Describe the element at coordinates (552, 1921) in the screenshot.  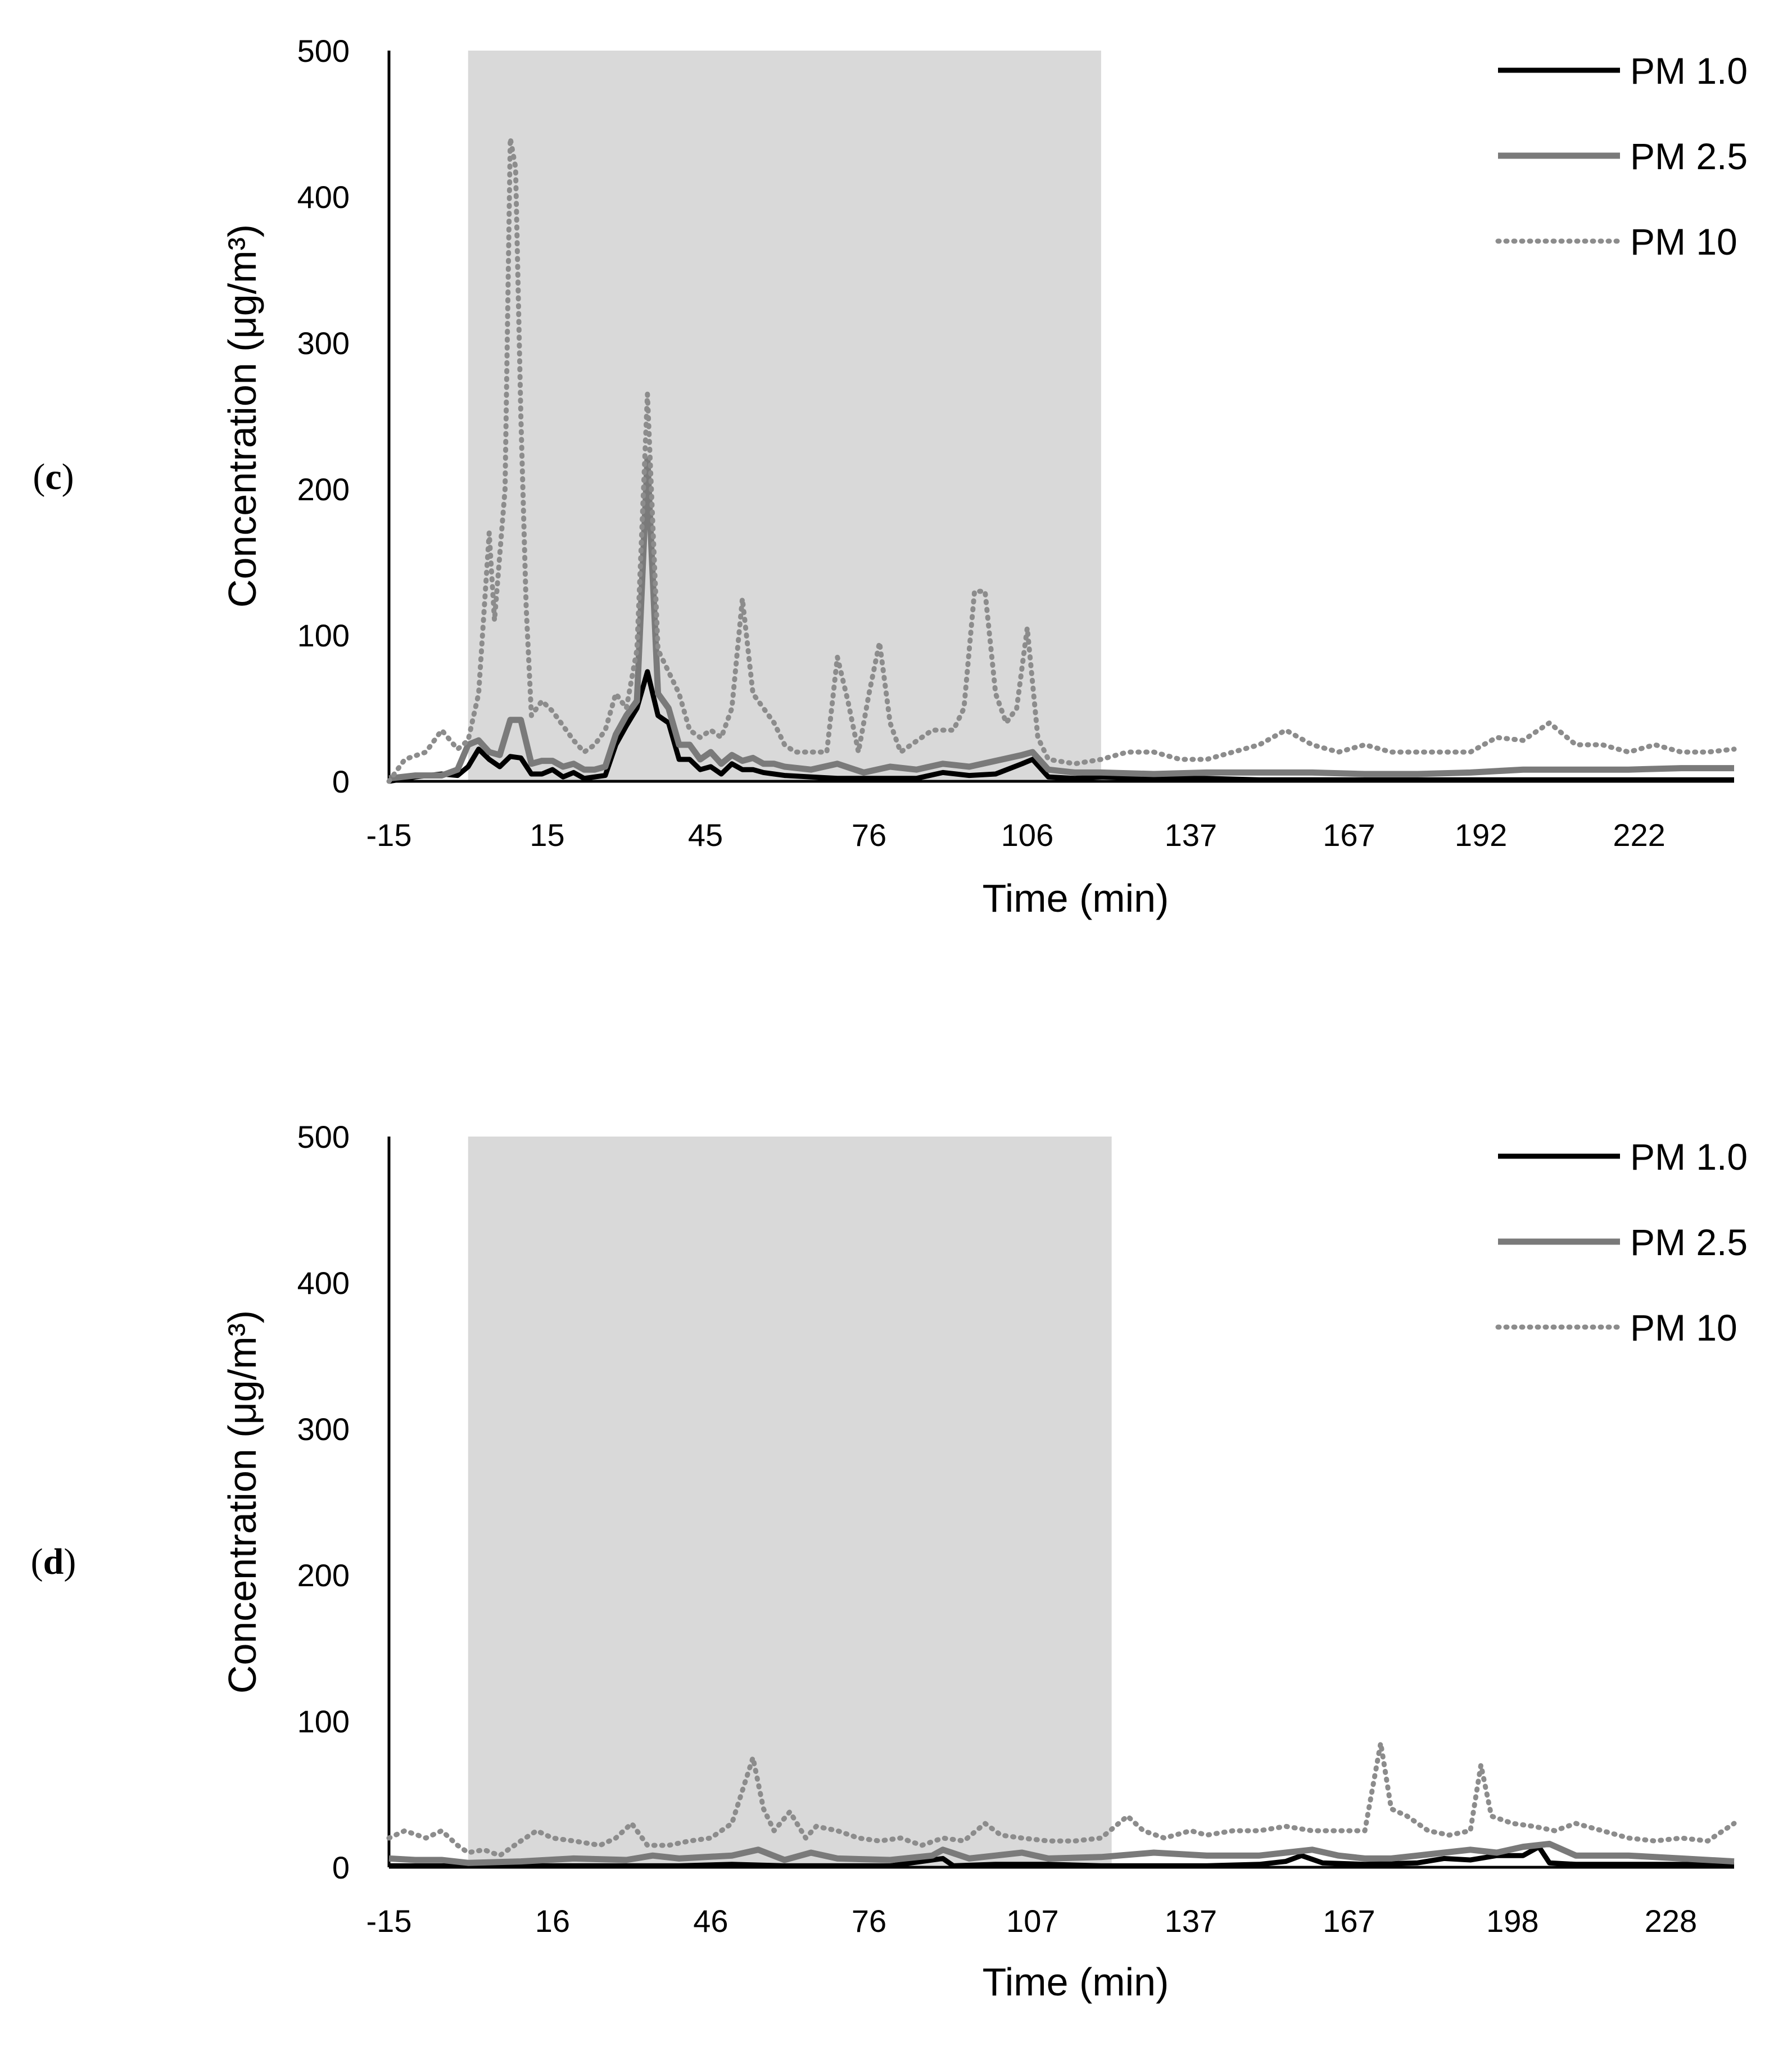
I see `x-tick-label: 16` at that location.